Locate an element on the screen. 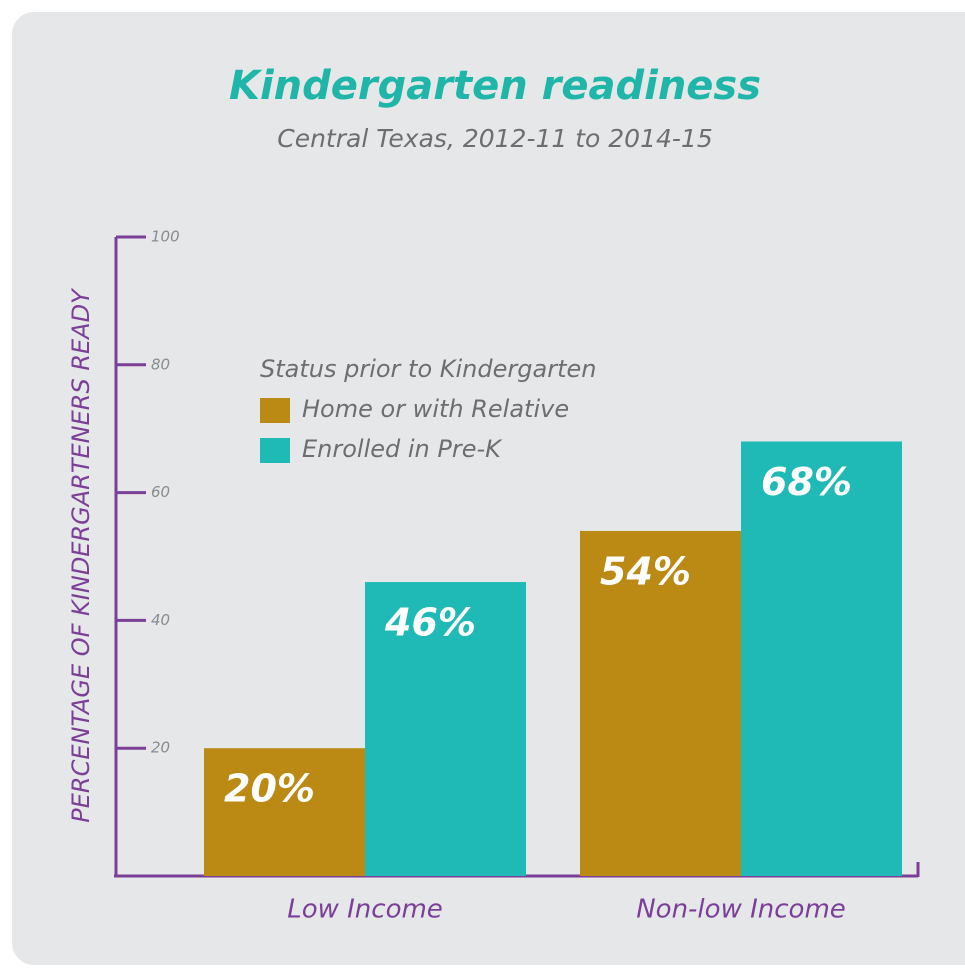 The image size is (965, 975). x-tick-label: Low Income is located at coordinates (365, 910).